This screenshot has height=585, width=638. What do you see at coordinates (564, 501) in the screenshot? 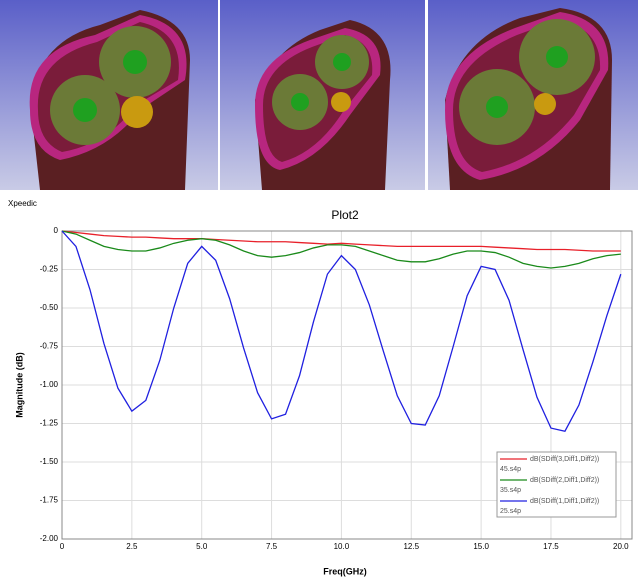
I see `legend-label: dB(SDiff(1,Diff1,Diff2))` at bounding box center [564, 501].